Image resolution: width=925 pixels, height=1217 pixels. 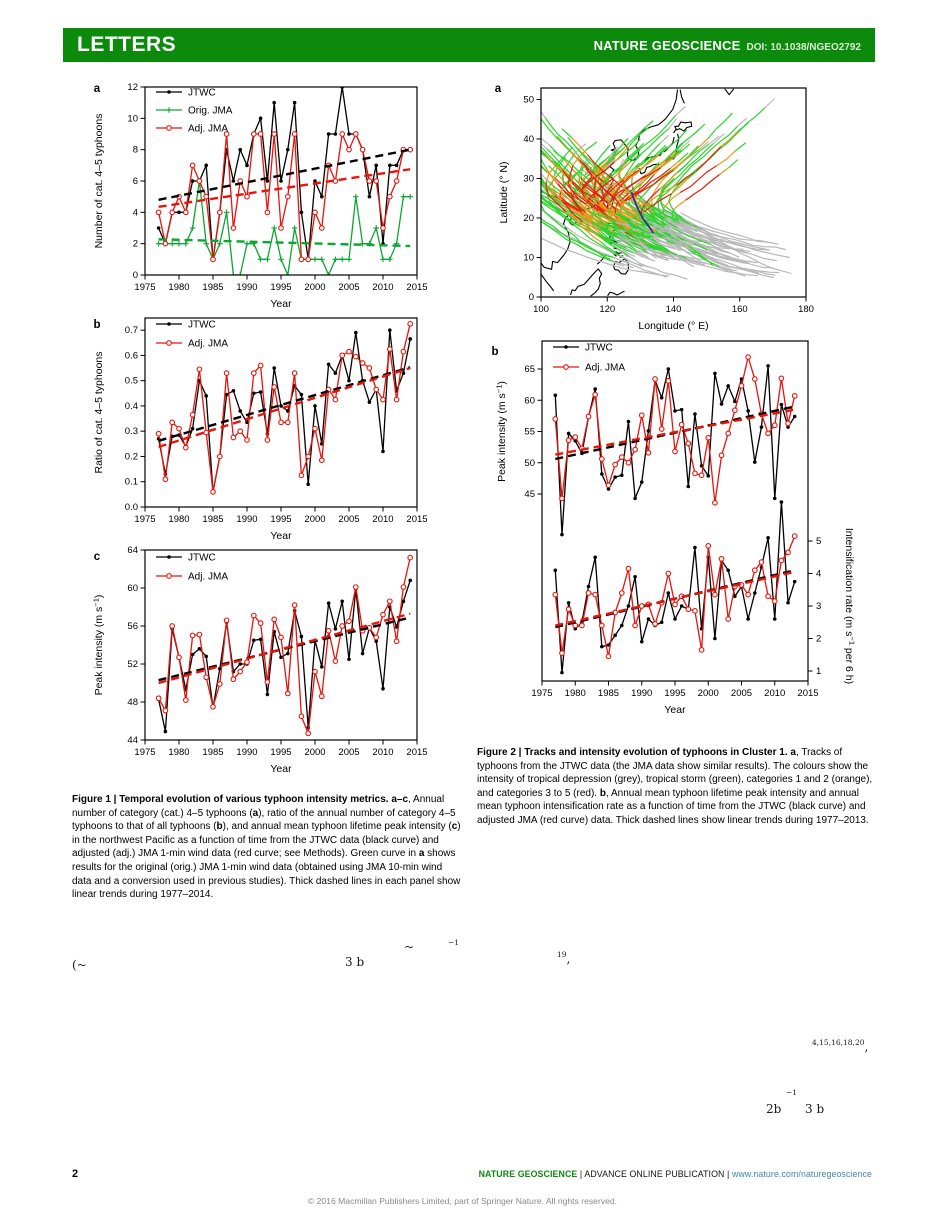 What do you see at coordinates (281, 304) in the screenshot?
I see `svg-text: Year` at bounding box center [281, 304].